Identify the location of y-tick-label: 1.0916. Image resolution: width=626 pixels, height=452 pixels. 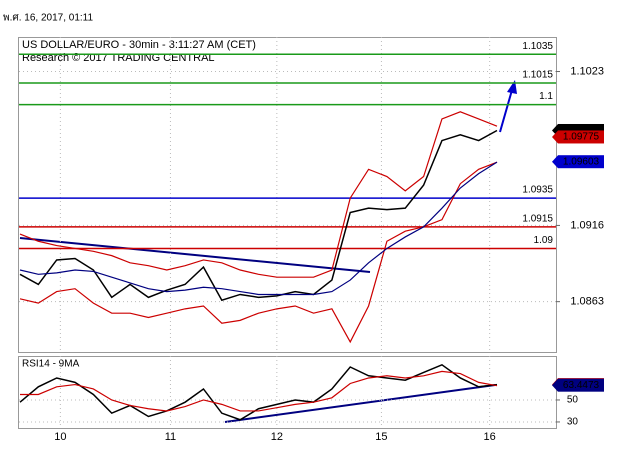
(587, 225).